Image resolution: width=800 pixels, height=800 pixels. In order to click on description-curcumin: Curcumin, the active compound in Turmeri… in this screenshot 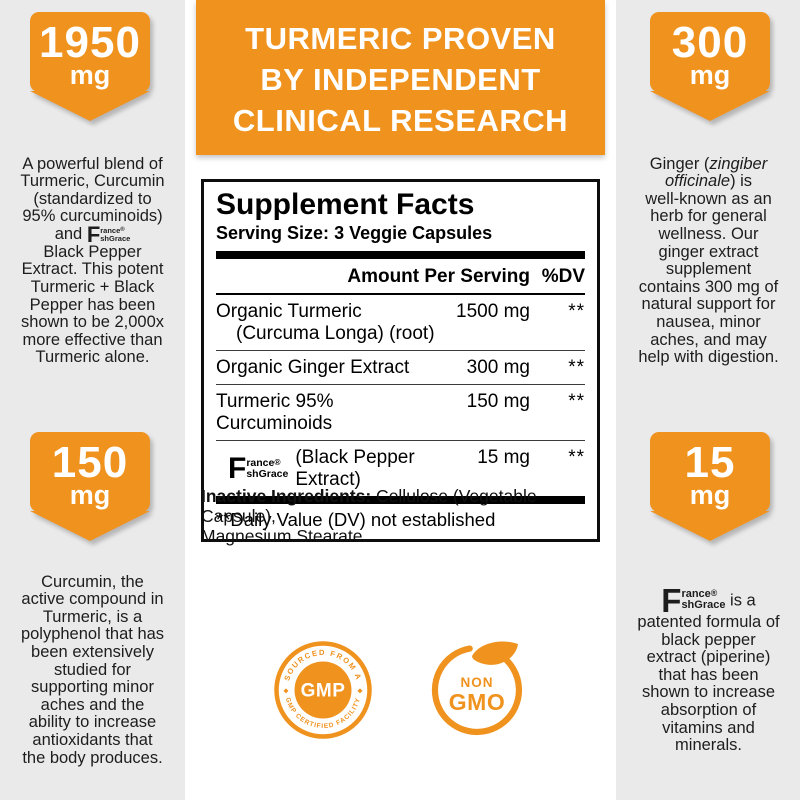, I will do `click(92, 661)`.